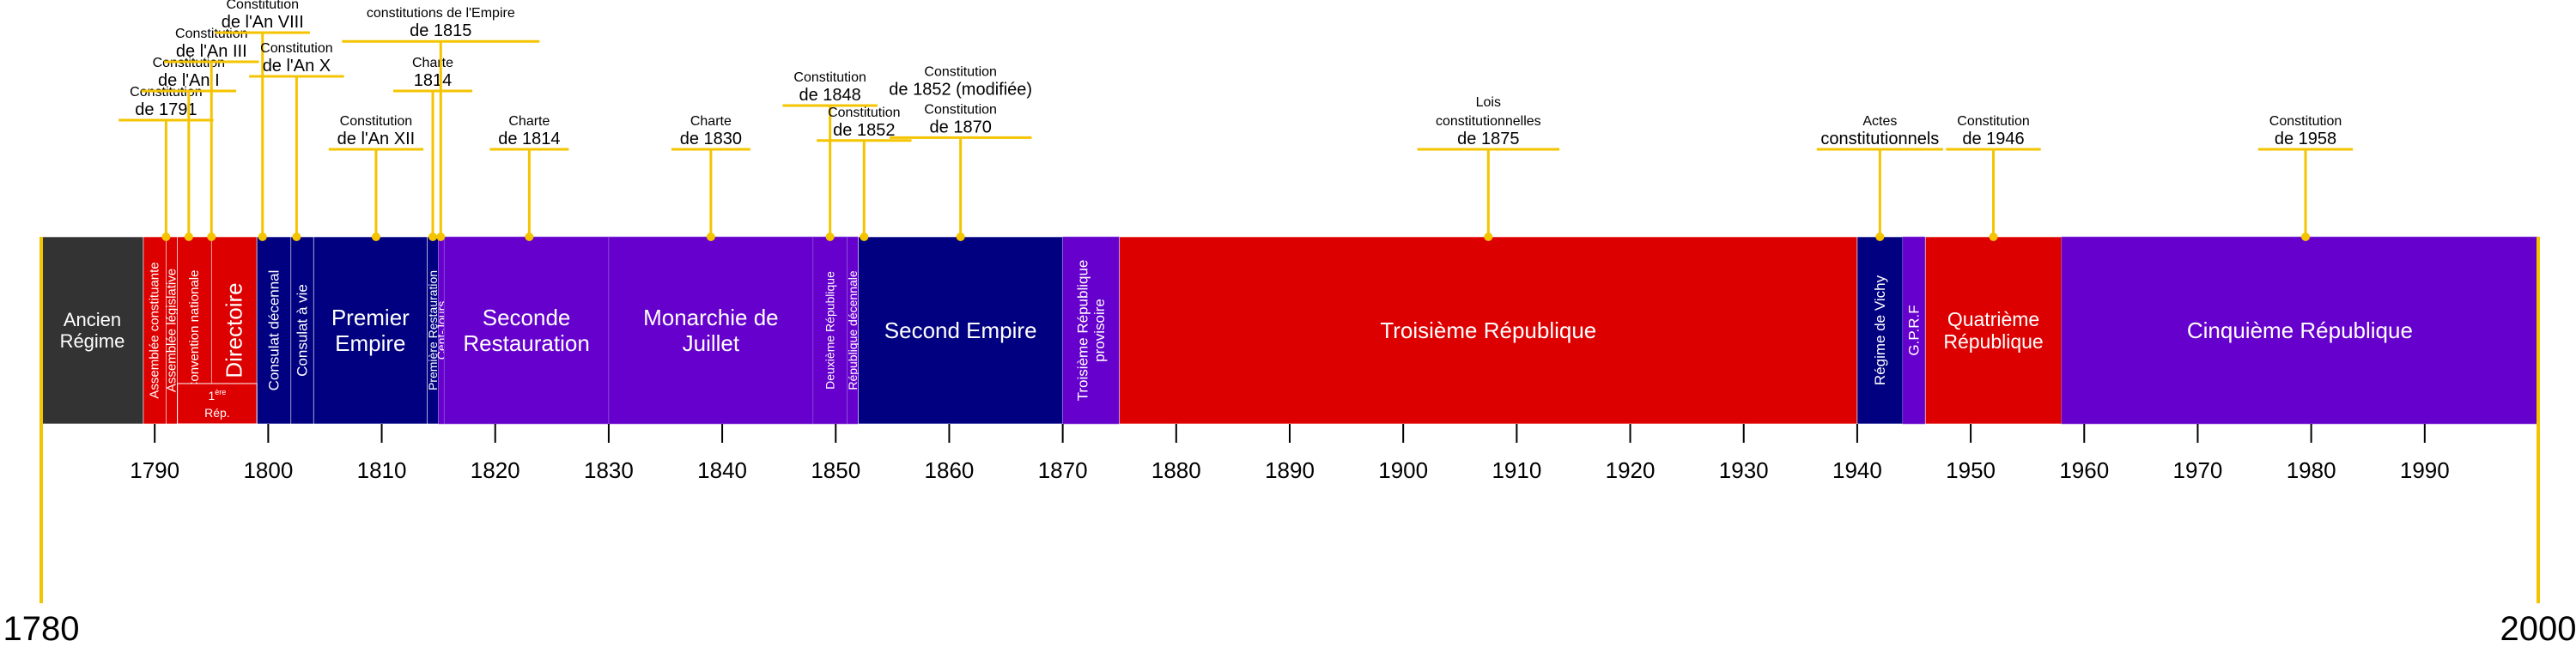 This screenshot has width=2576, height=653. Describe the element at coordinates (1488, 330) in the screenshot. I see `regime-troisieme-republique: Troisième République` at that location.